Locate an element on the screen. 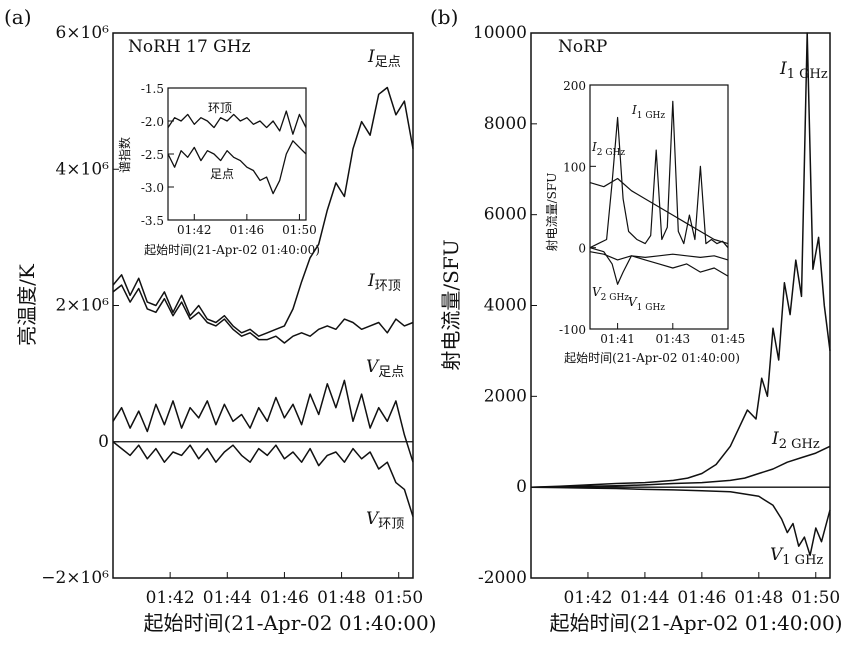 Image resolution: width=861 pixels, height=649 pixels. panel-b-xtick-label: 01:50 is located at coordinates (815, 598).